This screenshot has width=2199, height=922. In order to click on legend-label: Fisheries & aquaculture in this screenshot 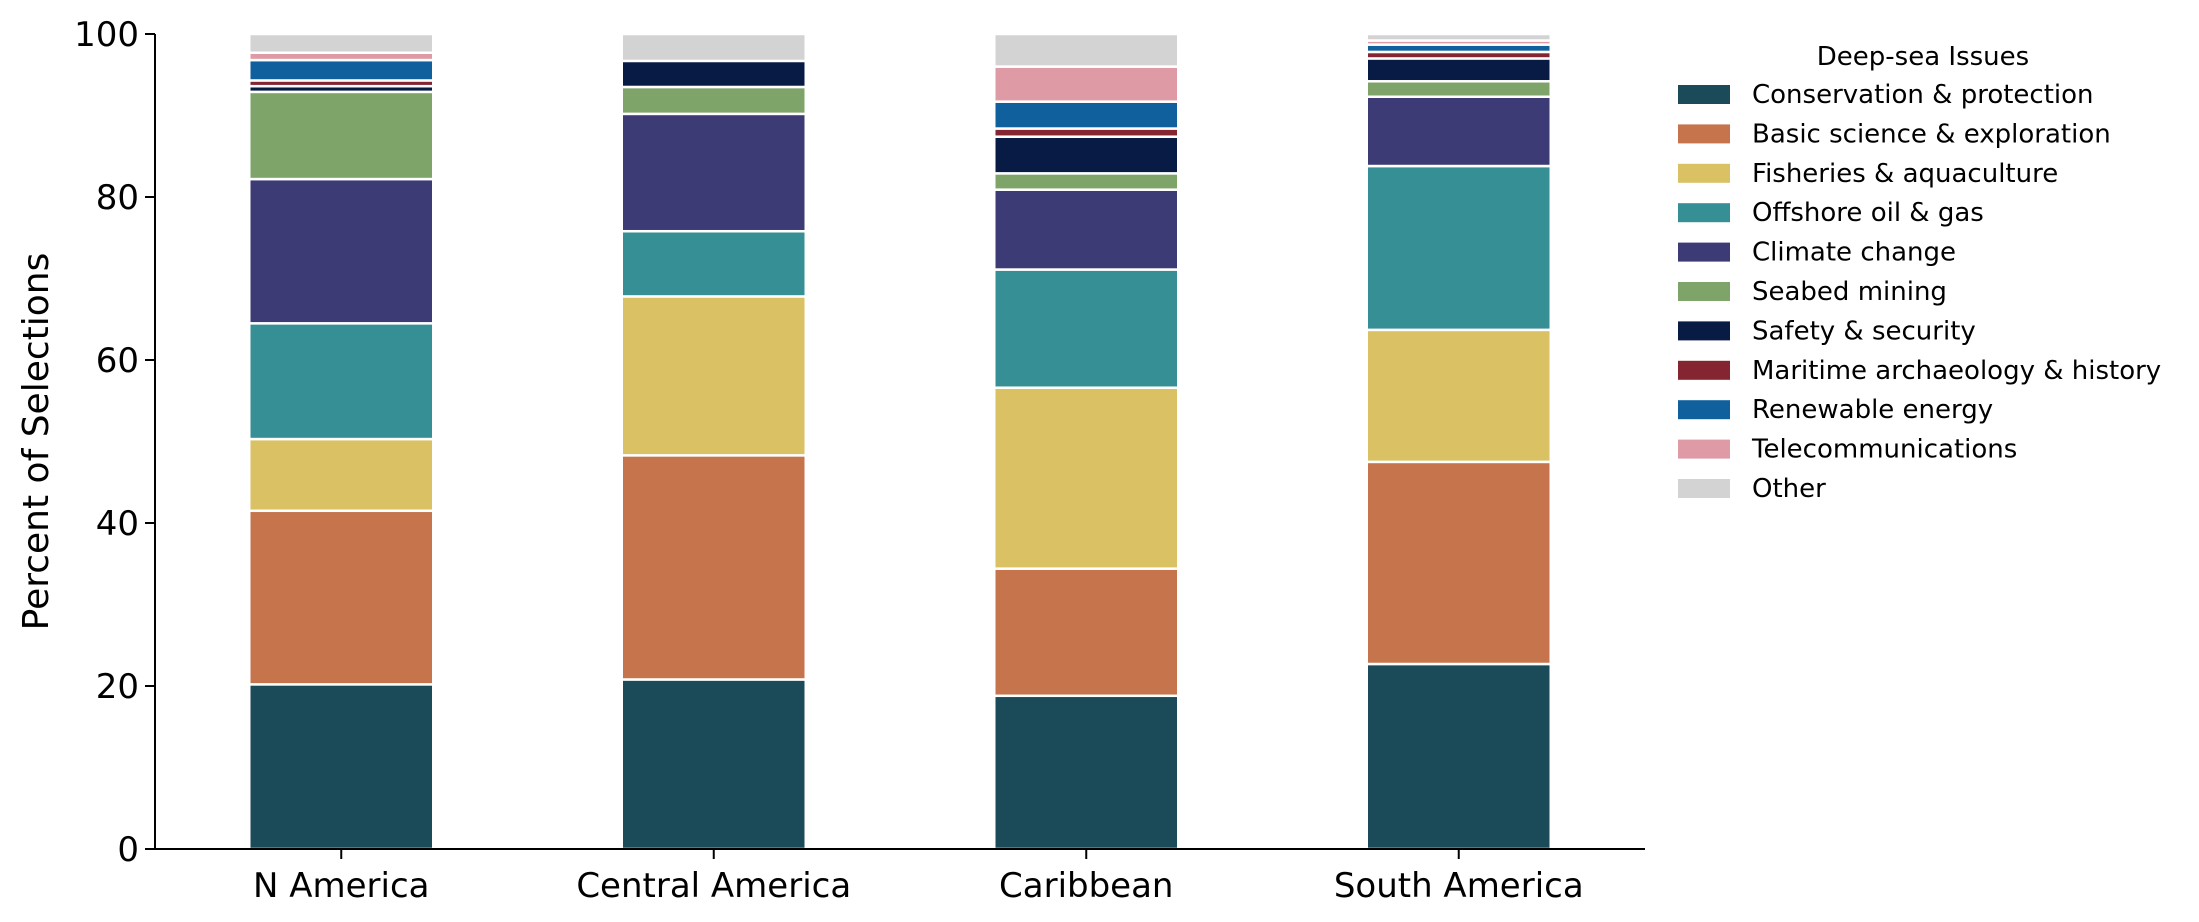, I will do `click(1905, 174)`.